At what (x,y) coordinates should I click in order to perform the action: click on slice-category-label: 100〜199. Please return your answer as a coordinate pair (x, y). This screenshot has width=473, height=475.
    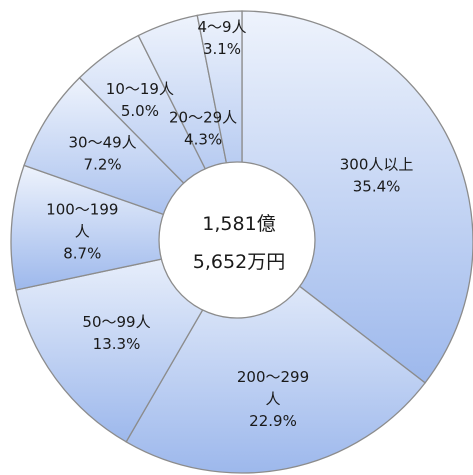
    Looking at the image, I should click on (82, 210).